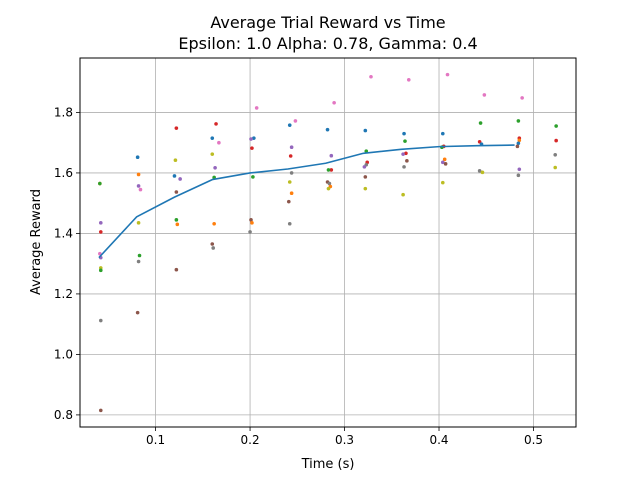 The width and height of the screenshot is (640, 480). I want to click on chart-title-line-1: Average Trial Reward vs Time, so click(327, 22).